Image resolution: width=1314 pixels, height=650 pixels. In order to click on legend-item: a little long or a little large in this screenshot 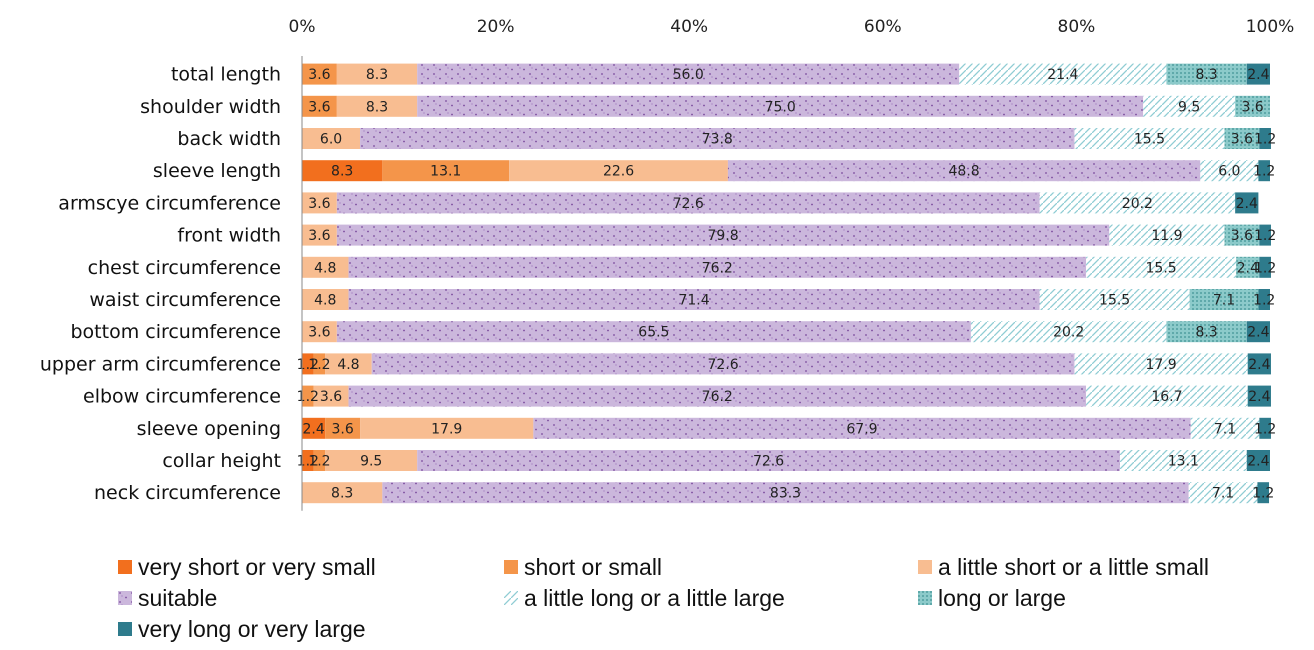, I will do `click(644, 598)`.